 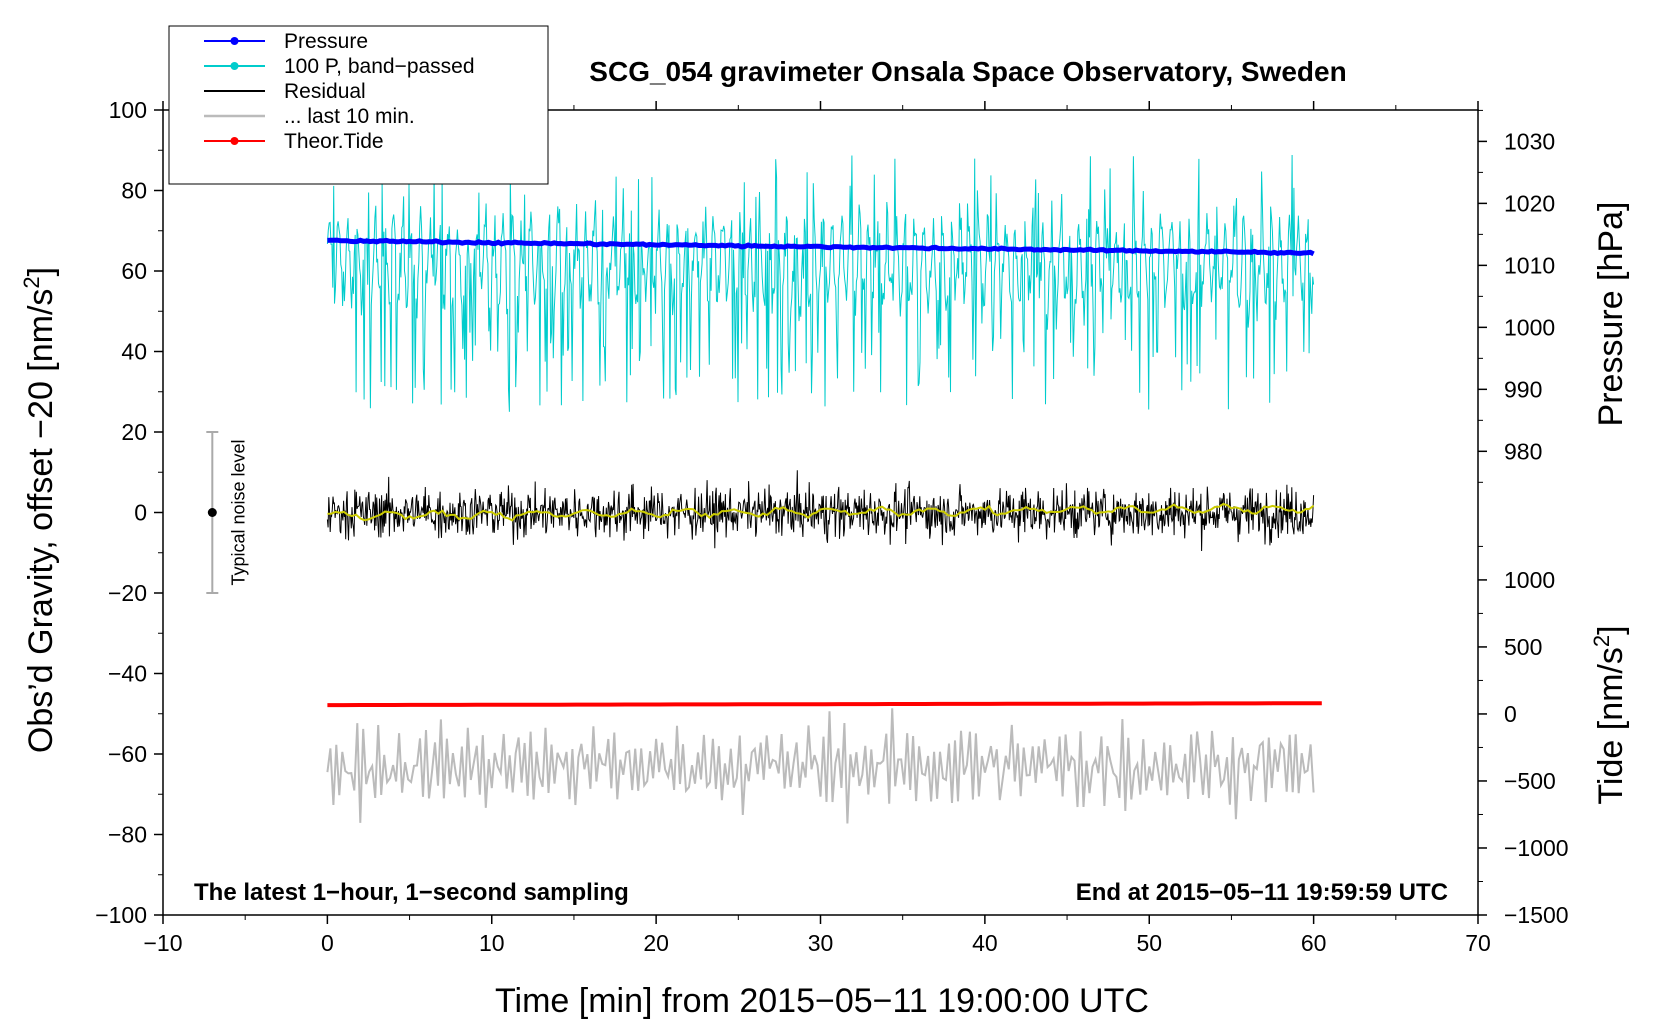 What do you see at coordinates (140, 513) in the screenshot?
I see `y-tick-label: 0` at bounding box center [140, 513].